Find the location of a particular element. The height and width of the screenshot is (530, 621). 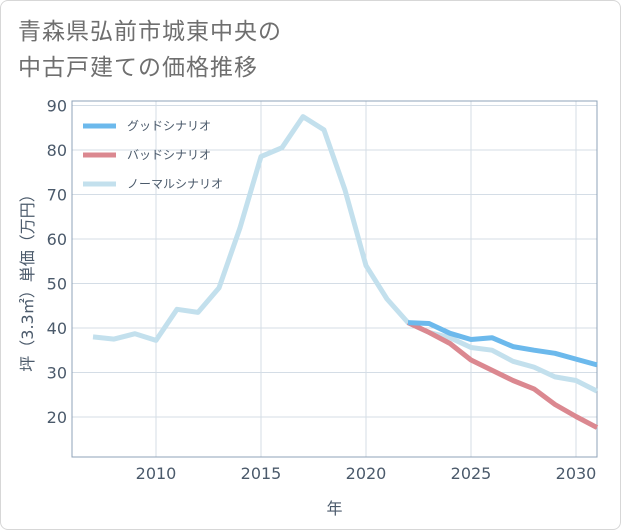

x-axis-label: 年 is located at coordinates (334, 508).